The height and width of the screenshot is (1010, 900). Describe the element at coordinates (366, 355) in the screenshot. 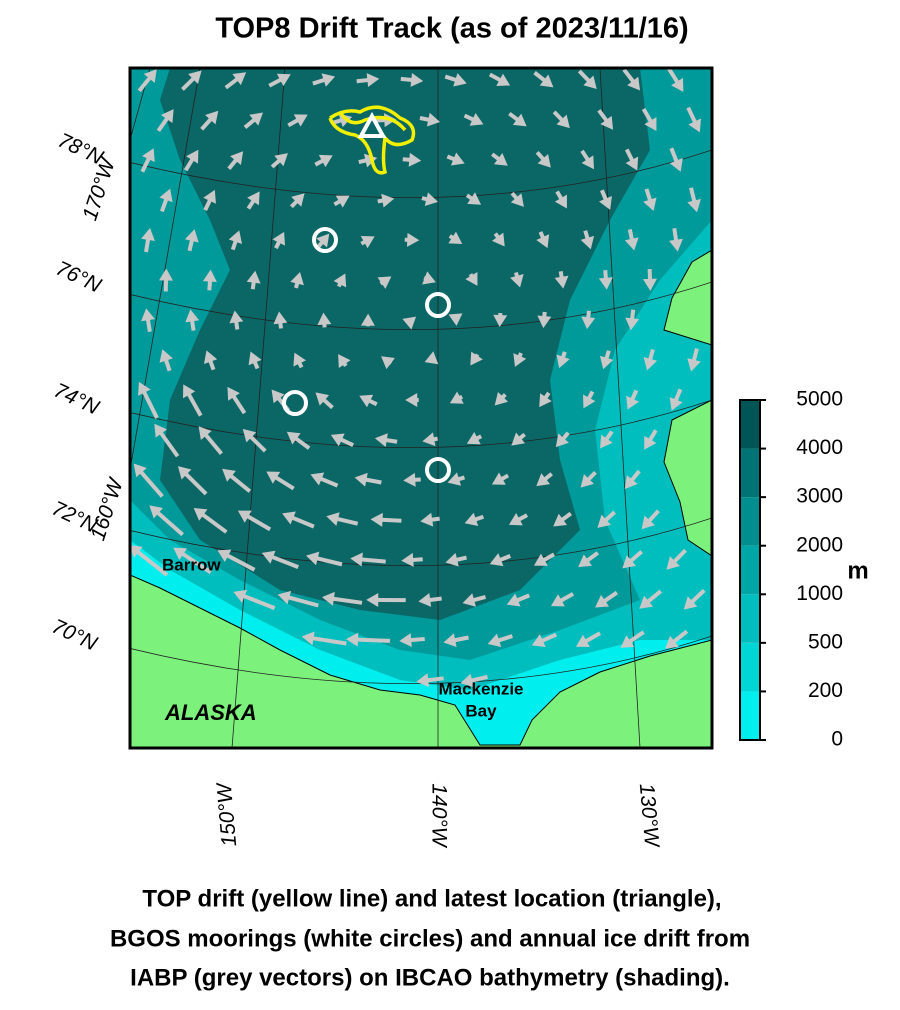

I see `moorings` at that location.